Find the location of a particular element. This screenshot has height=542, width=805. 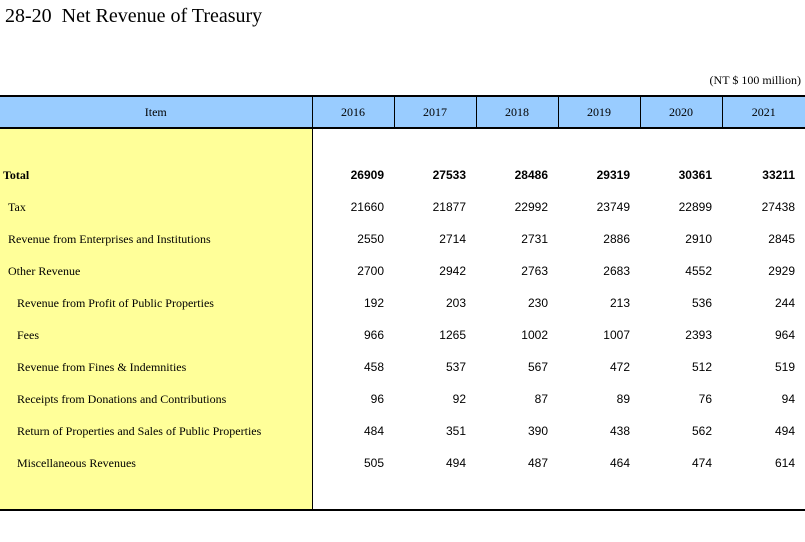

header-row: Item 2016 2017 2018 2019 2020 2021 is located at coordinates (402, 112).